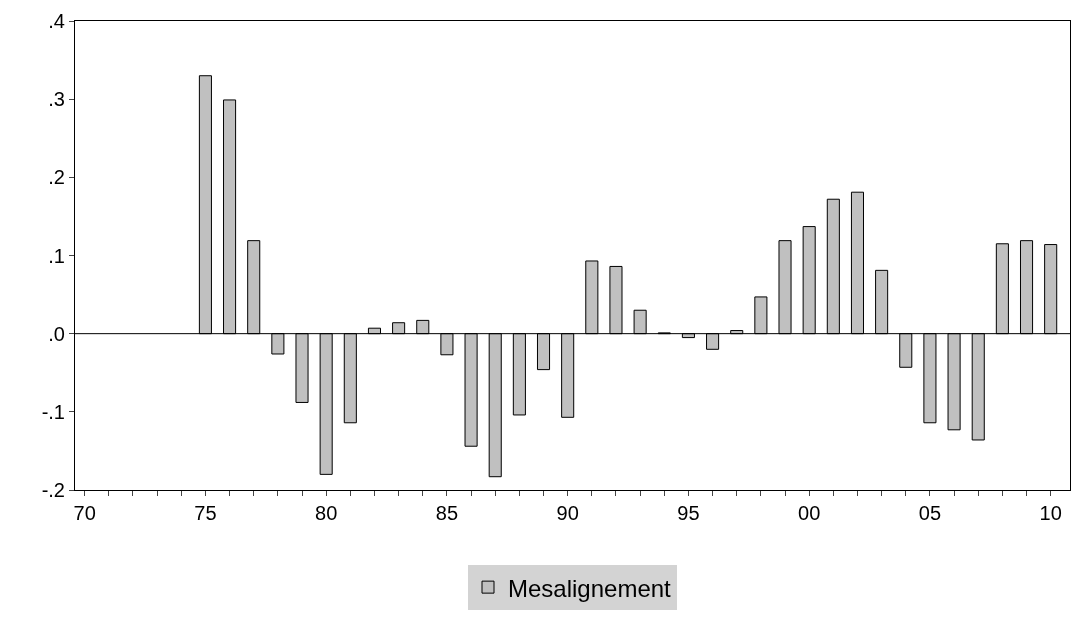 This screenshot has height=620, width=1081. I want to click on x-tick-label: 05, so click(930, 513).